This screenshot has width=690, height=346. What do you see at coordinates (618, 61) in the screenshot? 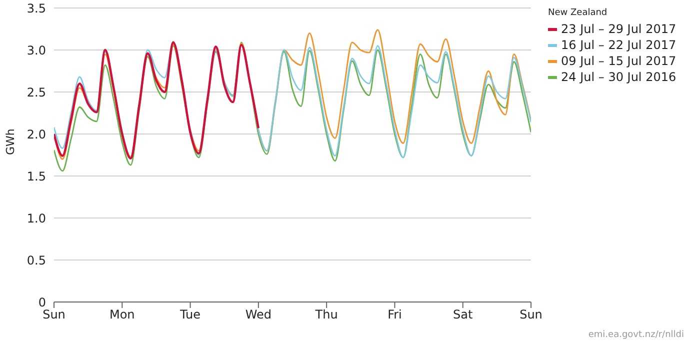
I see `legend-label: 09 Jul – 15 Jul 2017` at bounding box center [618, 61].